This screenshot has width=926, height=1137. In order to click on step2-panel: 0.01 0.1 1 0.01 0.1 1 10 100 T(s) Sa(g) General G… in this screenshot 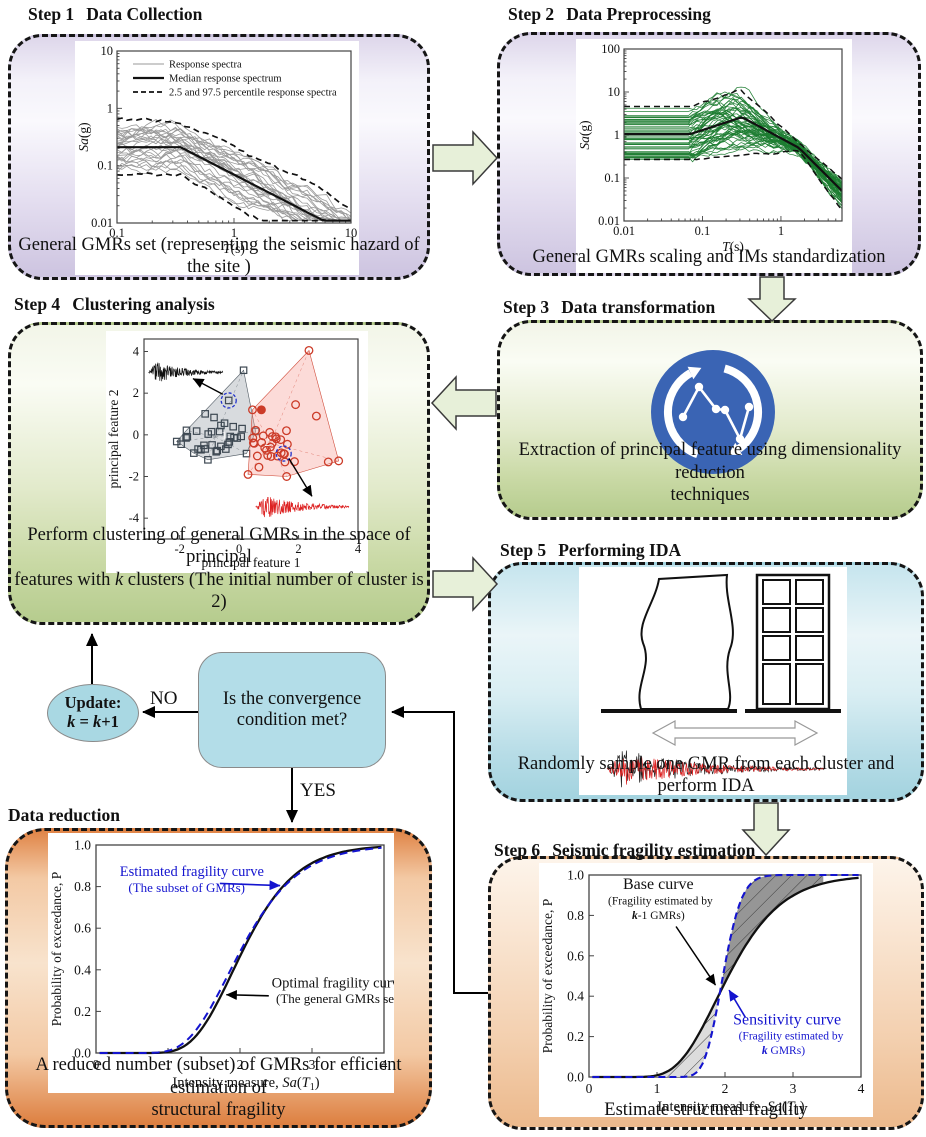, I will do `click(709, 154)`.